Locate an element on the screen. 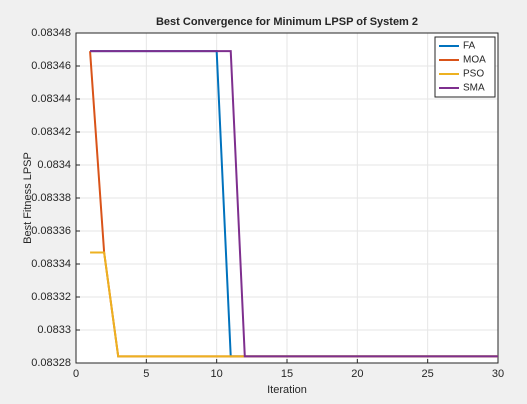 This screenshot has height=404, width=527. x-tick-label: 30 is located at coordinates (498, 374).